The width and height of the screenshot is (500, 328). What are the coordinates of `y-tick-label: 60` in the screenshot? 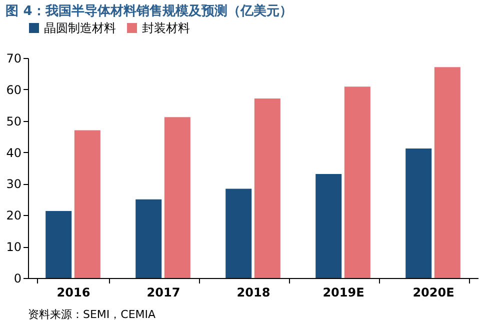 It's located at (14, 89).